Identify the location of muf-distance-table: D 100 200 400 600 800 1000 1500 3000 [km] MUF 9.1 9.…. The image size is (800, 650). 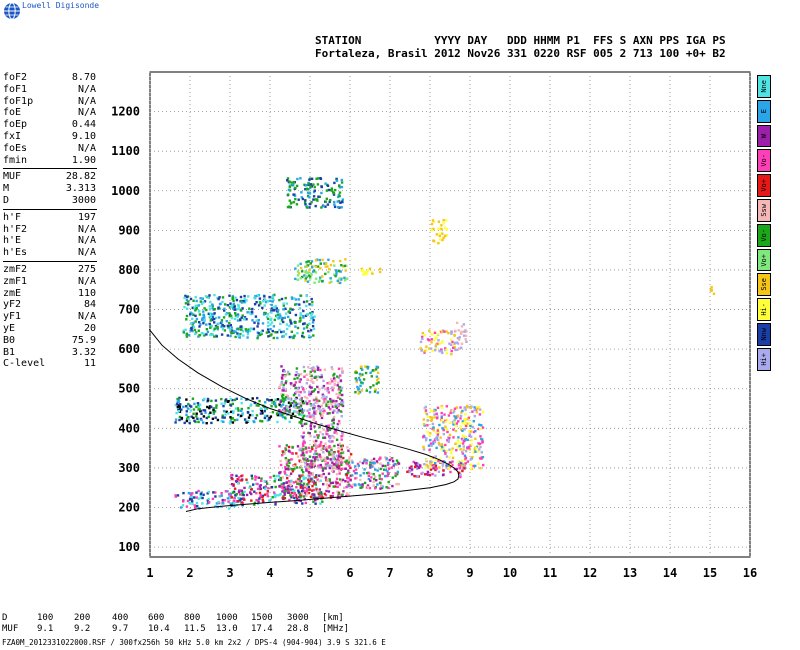
(182, 624).